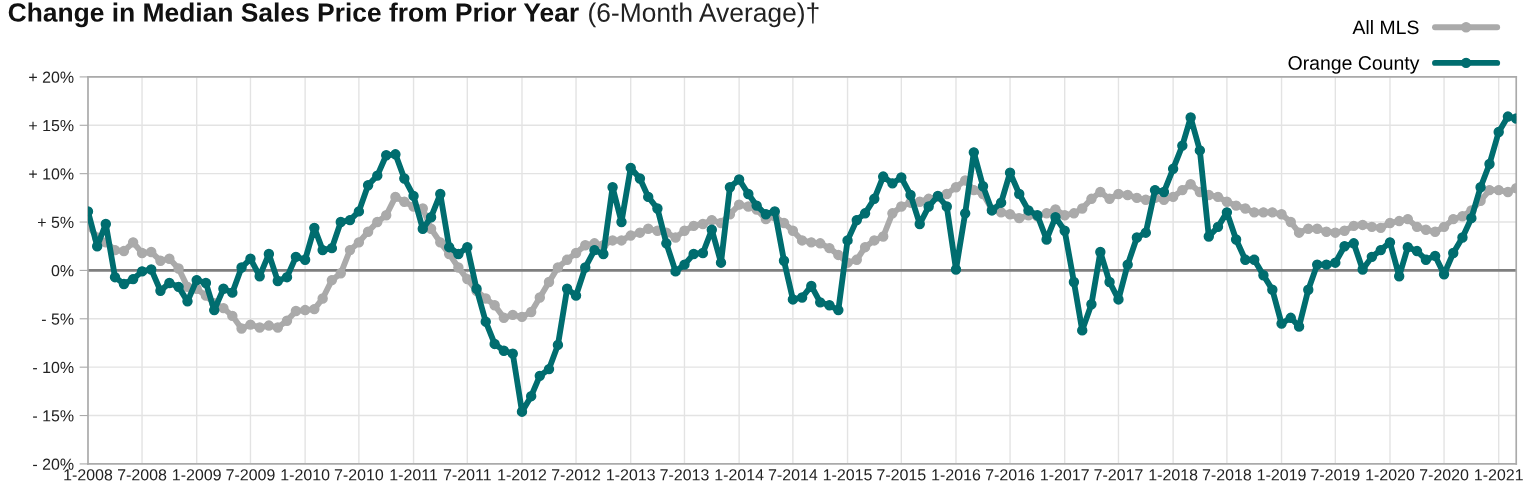 This screenshot has width=1530, height=493. I want to click on x-tick-label: 1-2014, so click(739, 475).